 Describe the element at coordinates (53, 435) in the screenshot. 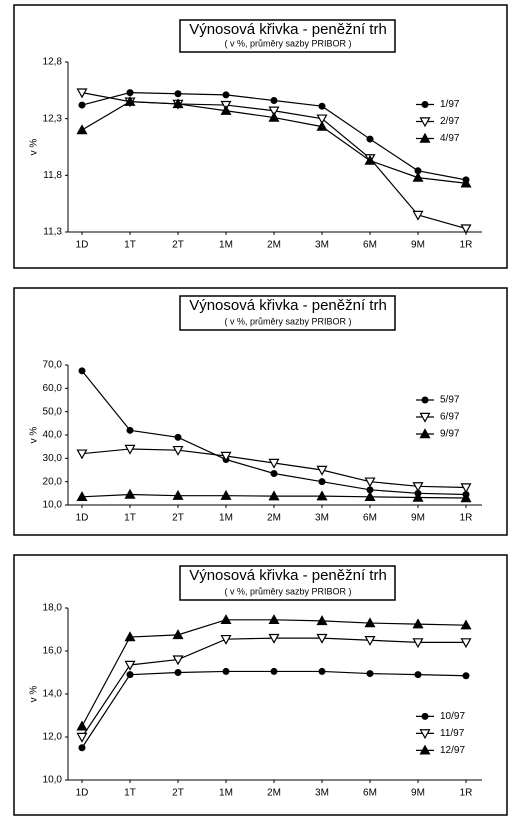

I see `y-tick-label: 40,0` at that location.